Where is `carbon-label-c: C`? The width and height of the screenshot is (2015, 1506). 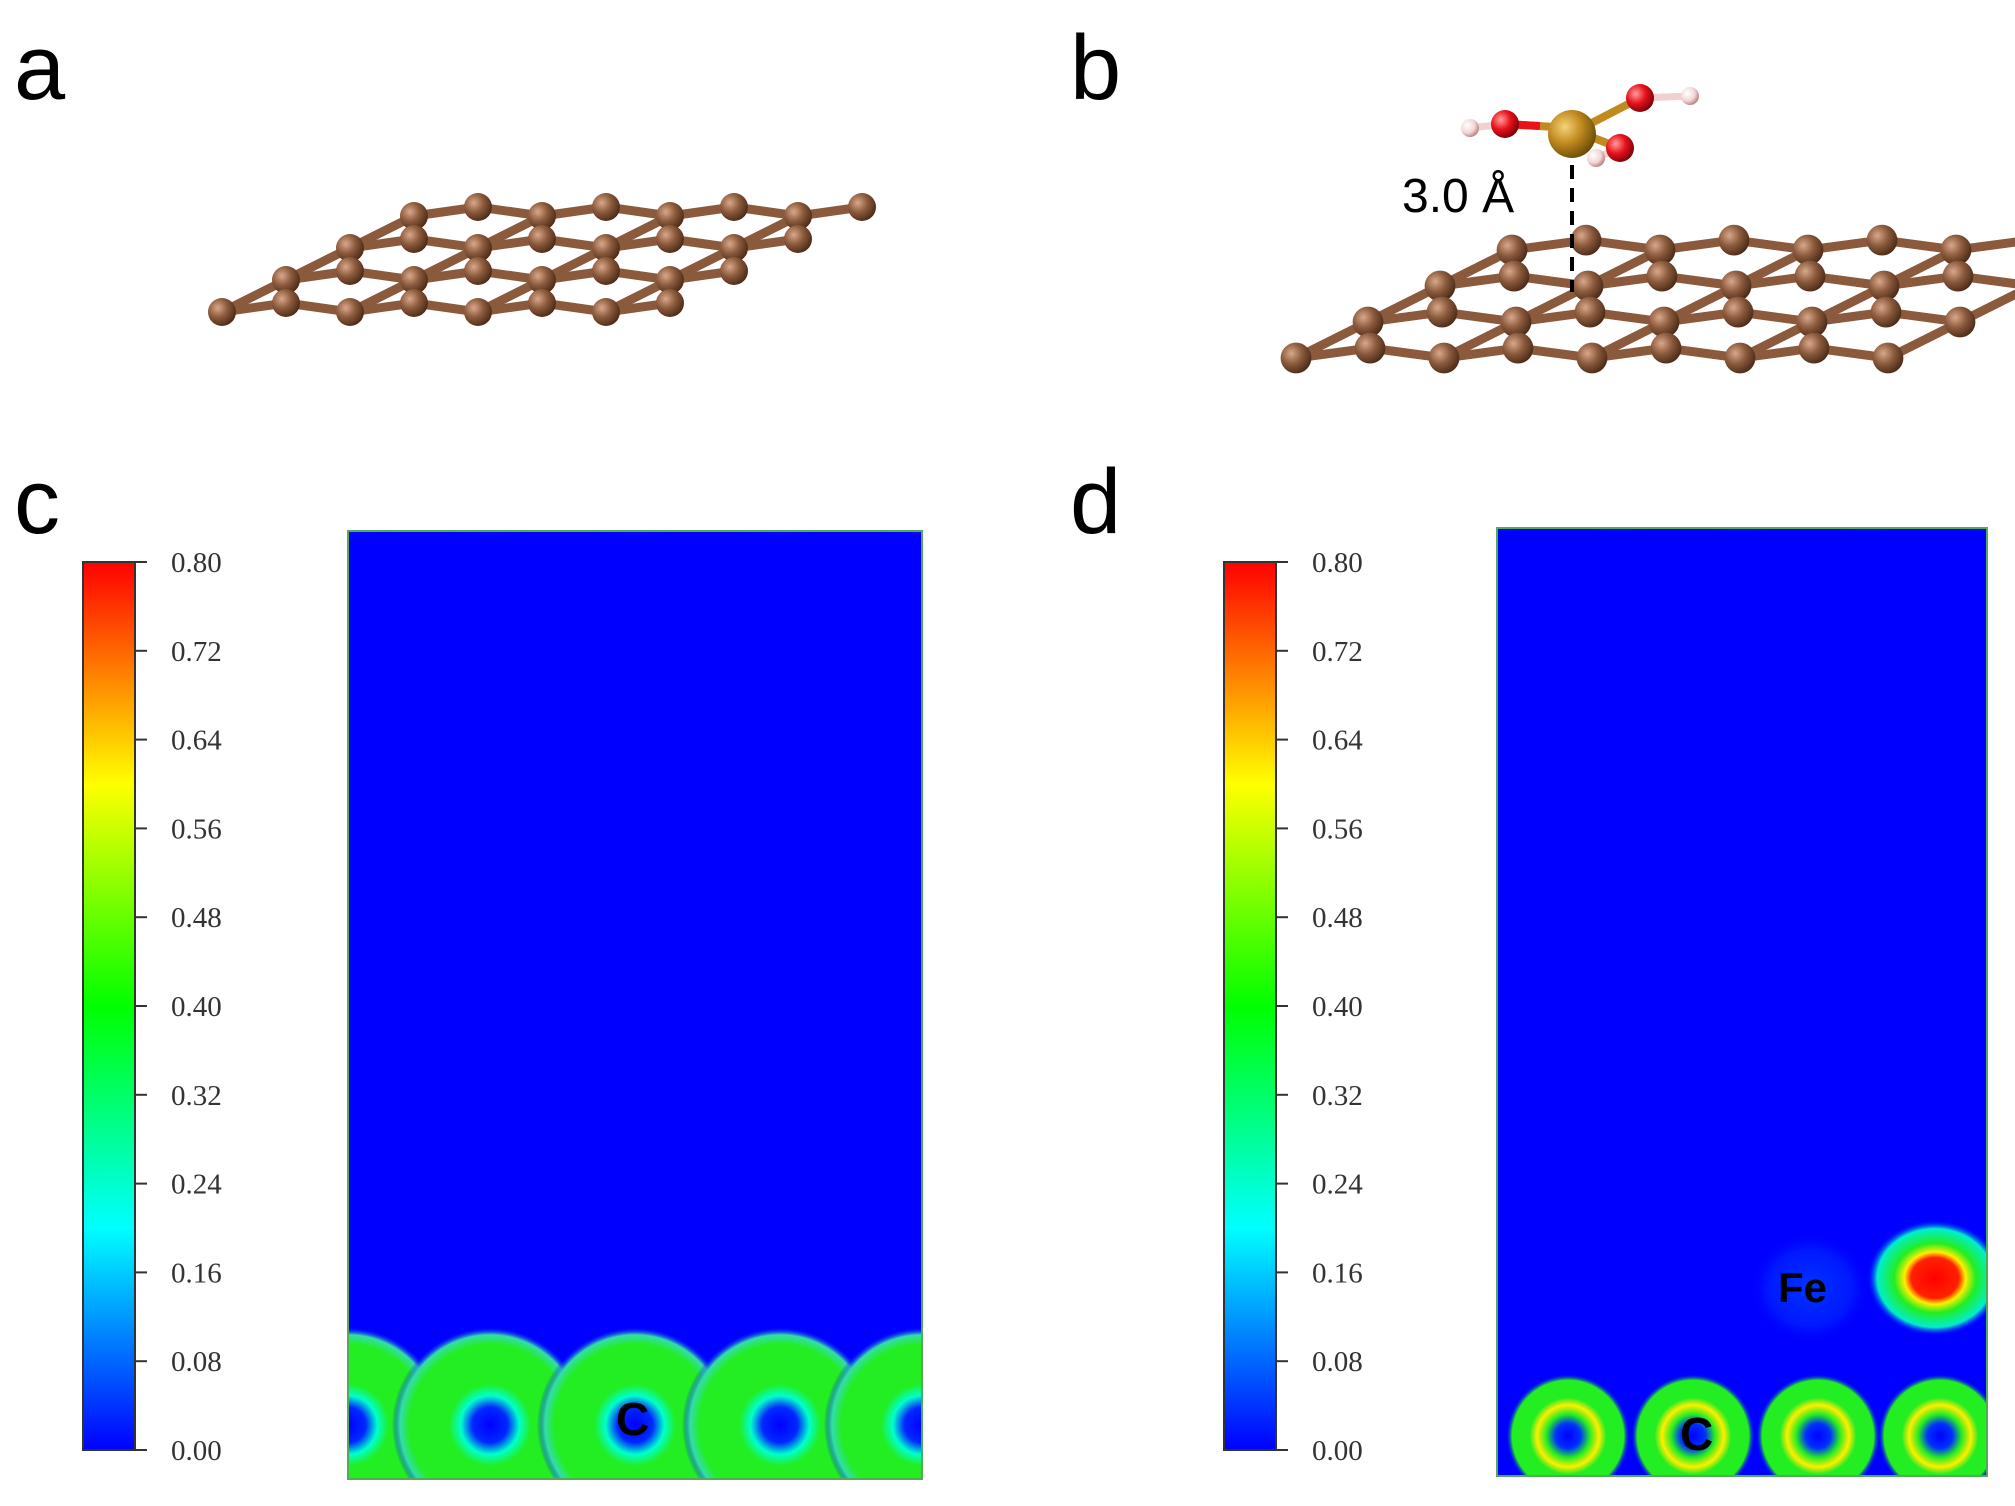 carbon-label-c: C is located at coordinates (632, 1419).